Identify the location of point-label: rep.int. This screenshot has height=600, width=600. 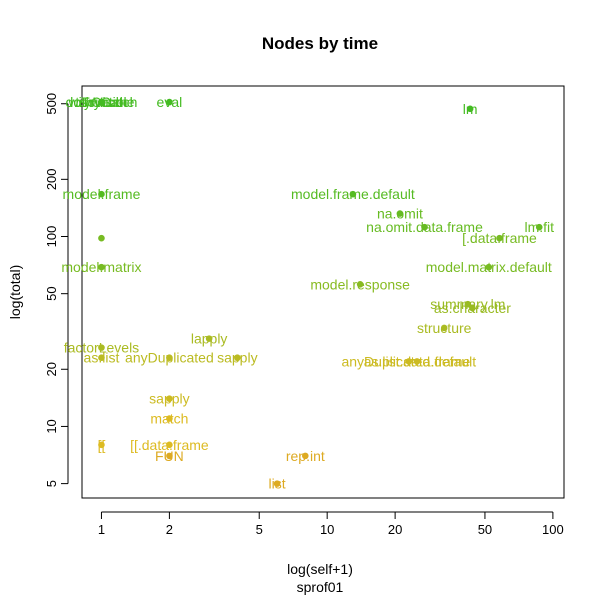
(305, 456).